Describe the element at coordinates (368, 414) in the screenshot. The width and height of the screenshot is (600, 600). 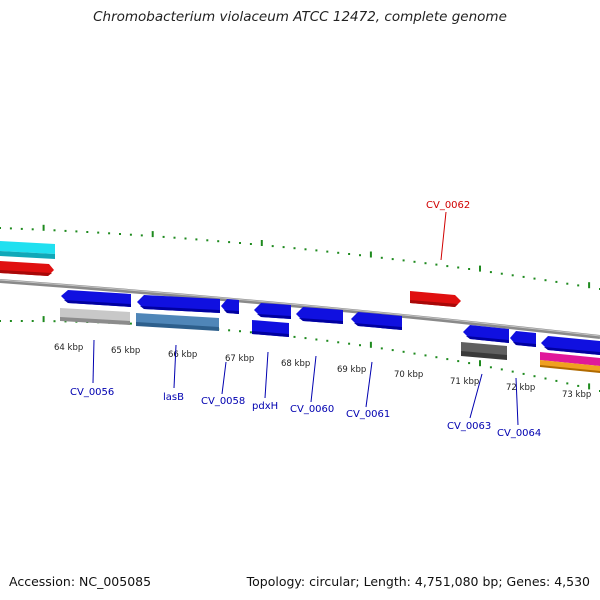
I see `gene-label-cv-0061: CV_0061` at that location.